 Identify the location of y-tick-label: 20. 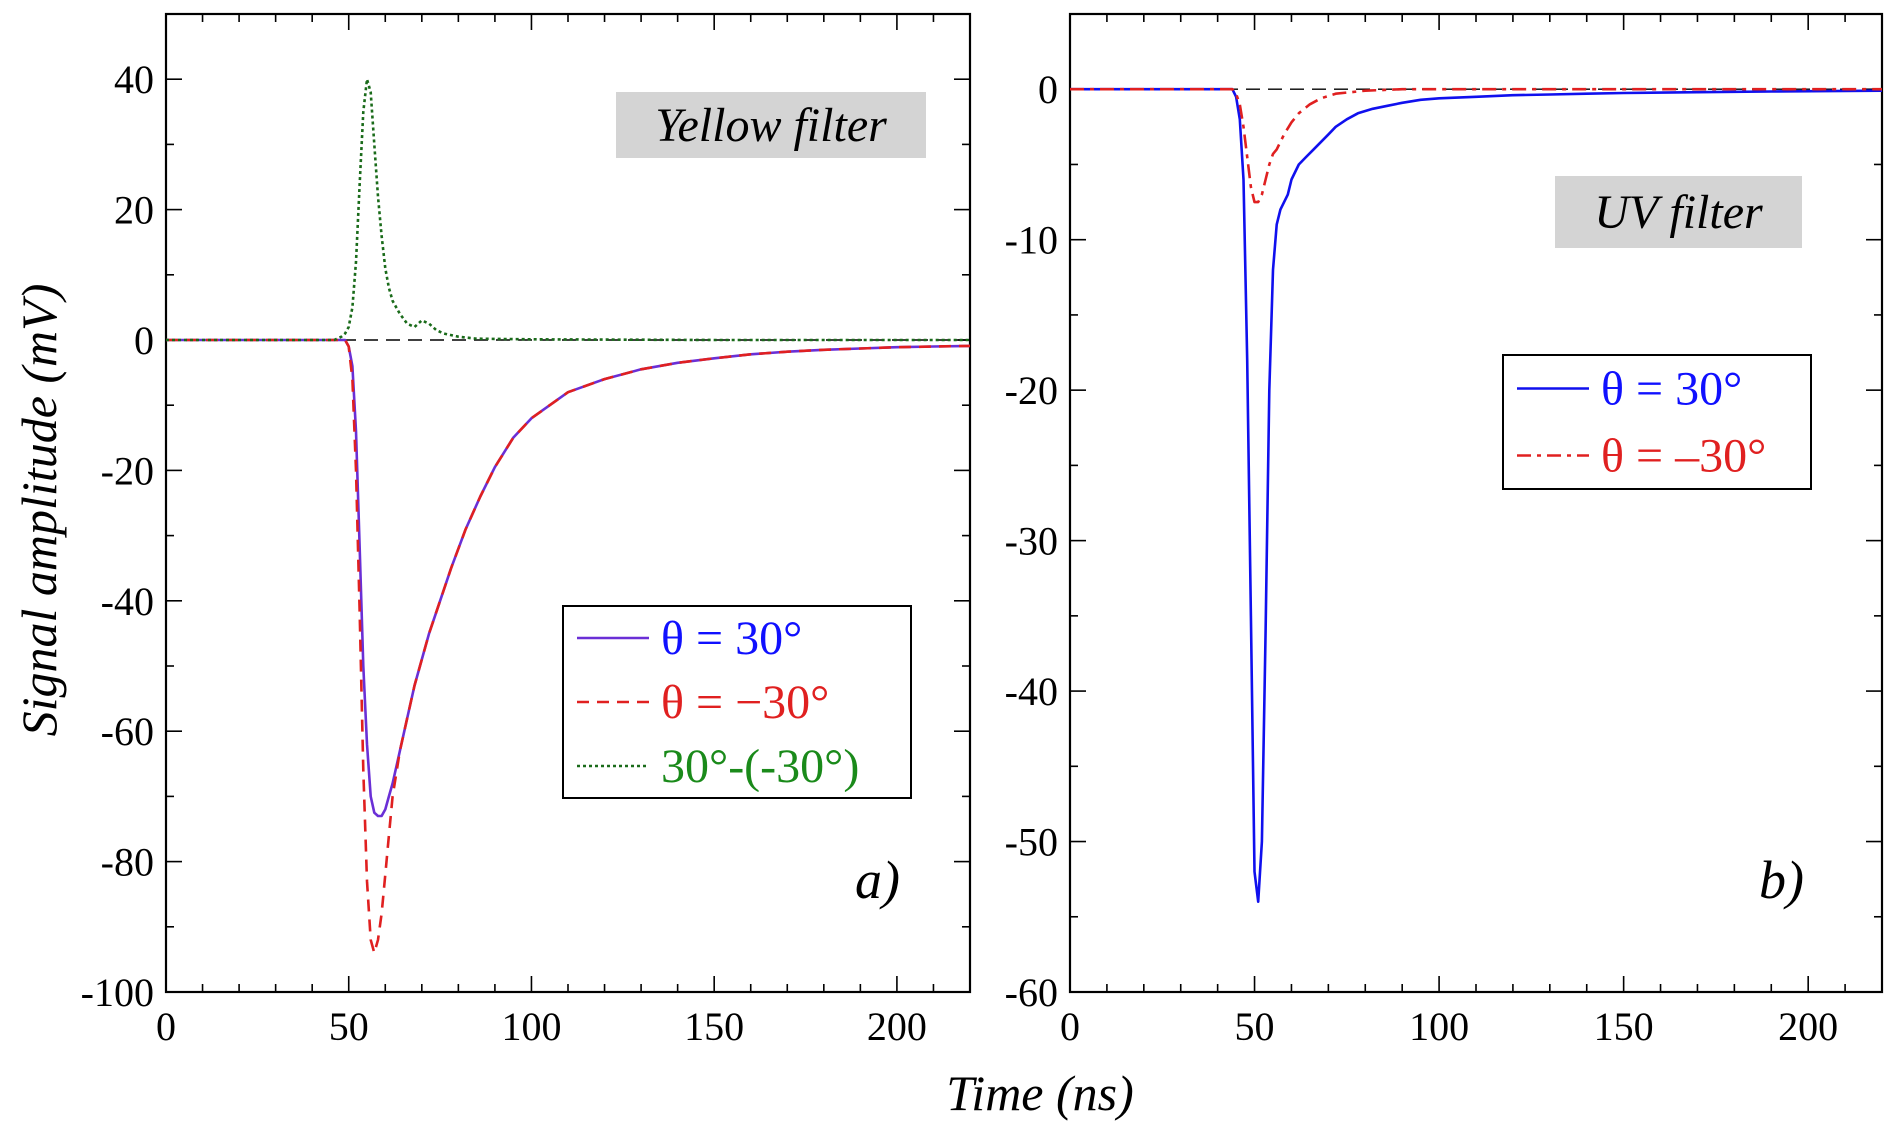
(134, 210).